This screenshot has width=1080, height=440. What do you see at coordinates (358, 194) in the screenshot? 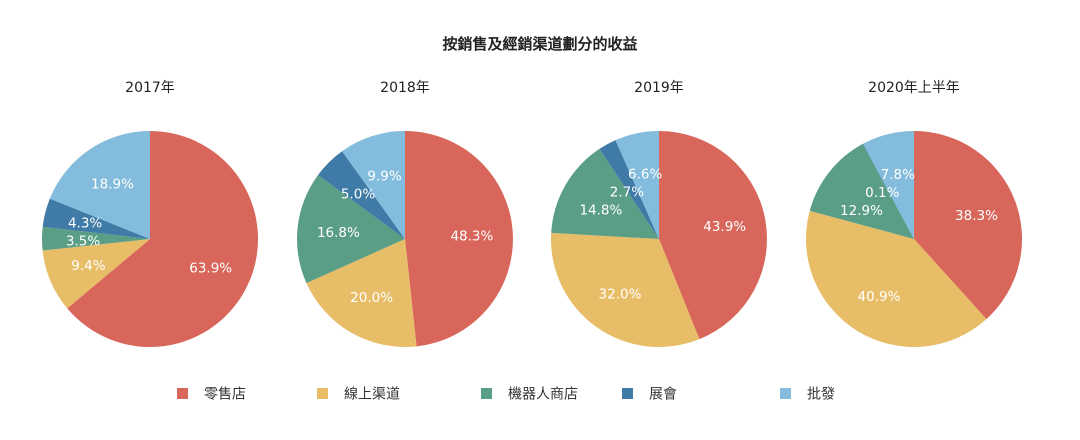
I see `data-label: 5.0%` at bounding box center [358, 194].